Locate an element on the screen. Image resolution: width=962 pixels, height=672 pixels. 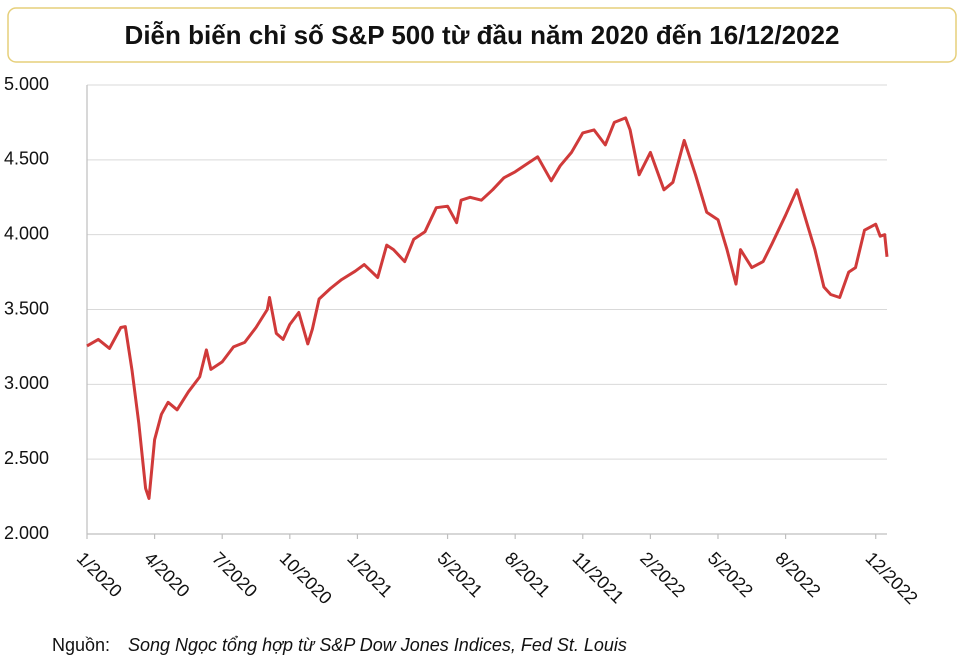
x-tick-label: 7/2020 is located at coordinates (234, 574).